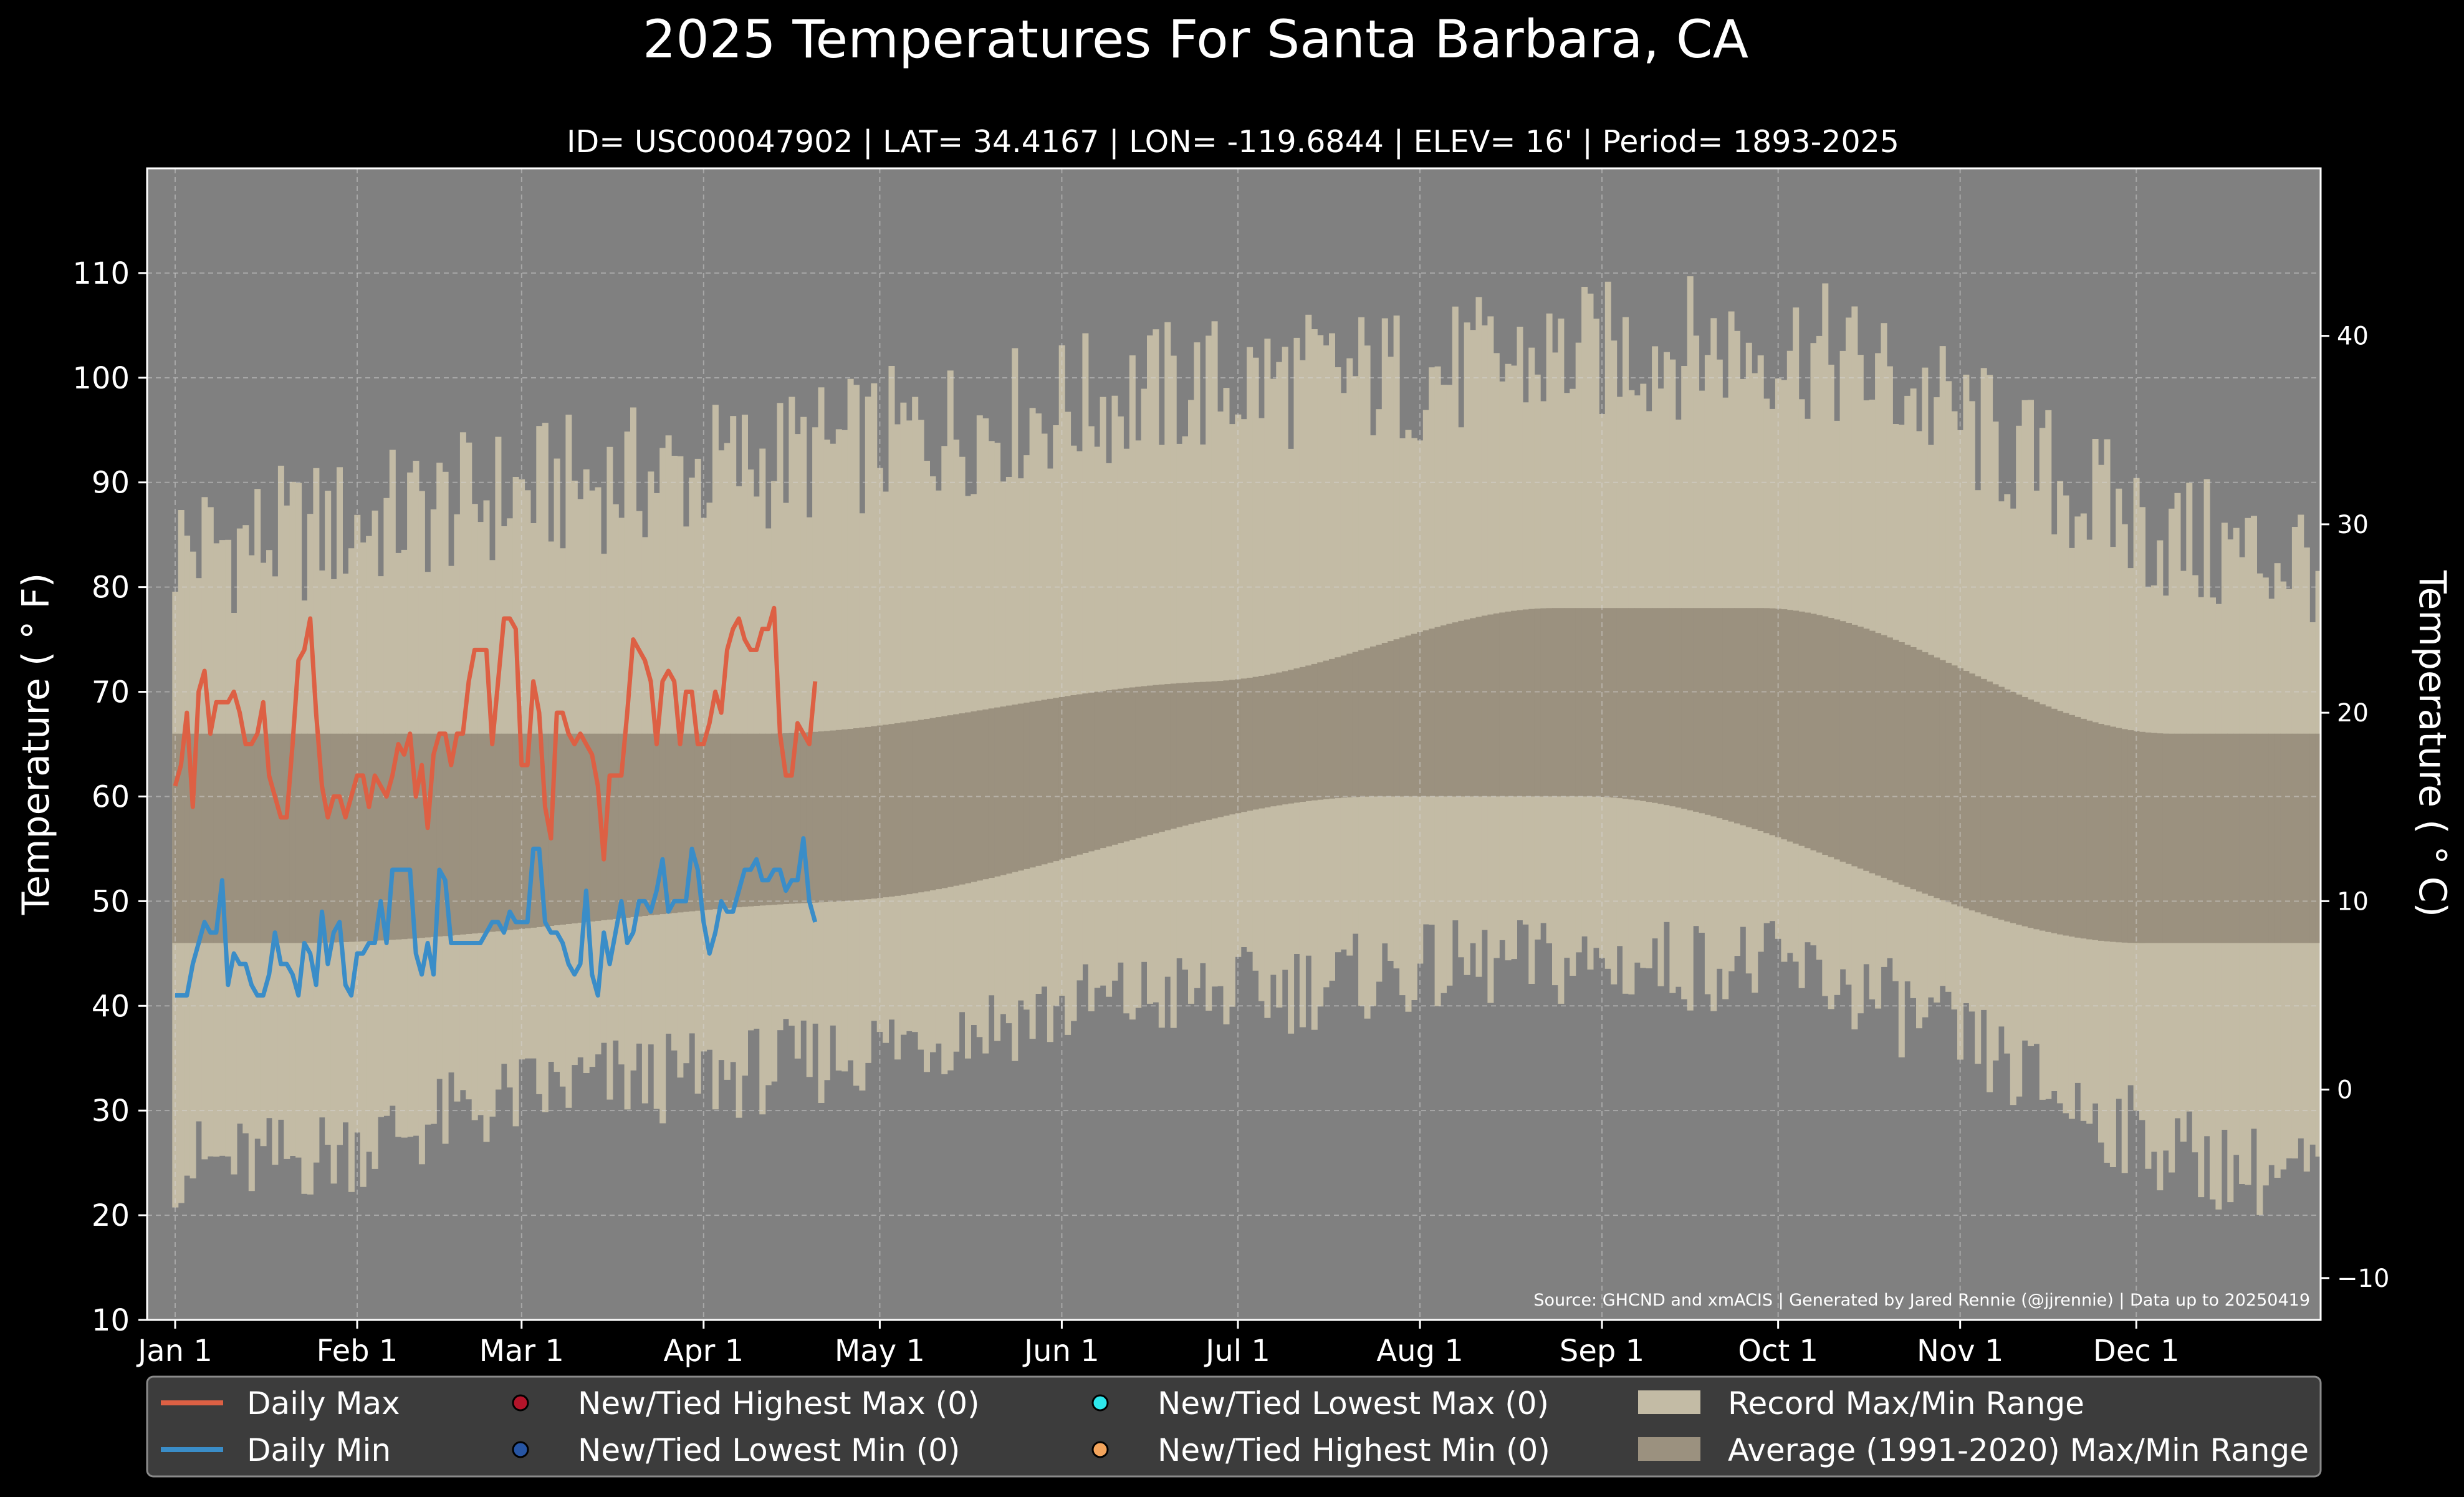  I want to click on legend-item: Record Max/Min Range, so click(1861, 1403).